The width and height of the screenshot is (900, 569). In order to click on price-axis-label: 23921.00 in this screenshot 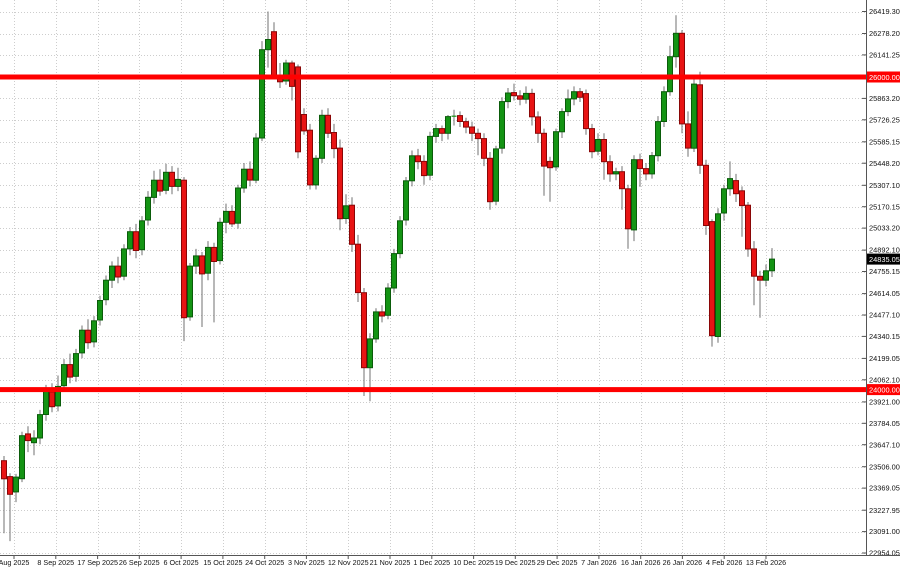, I will do `click(884, 402)`.